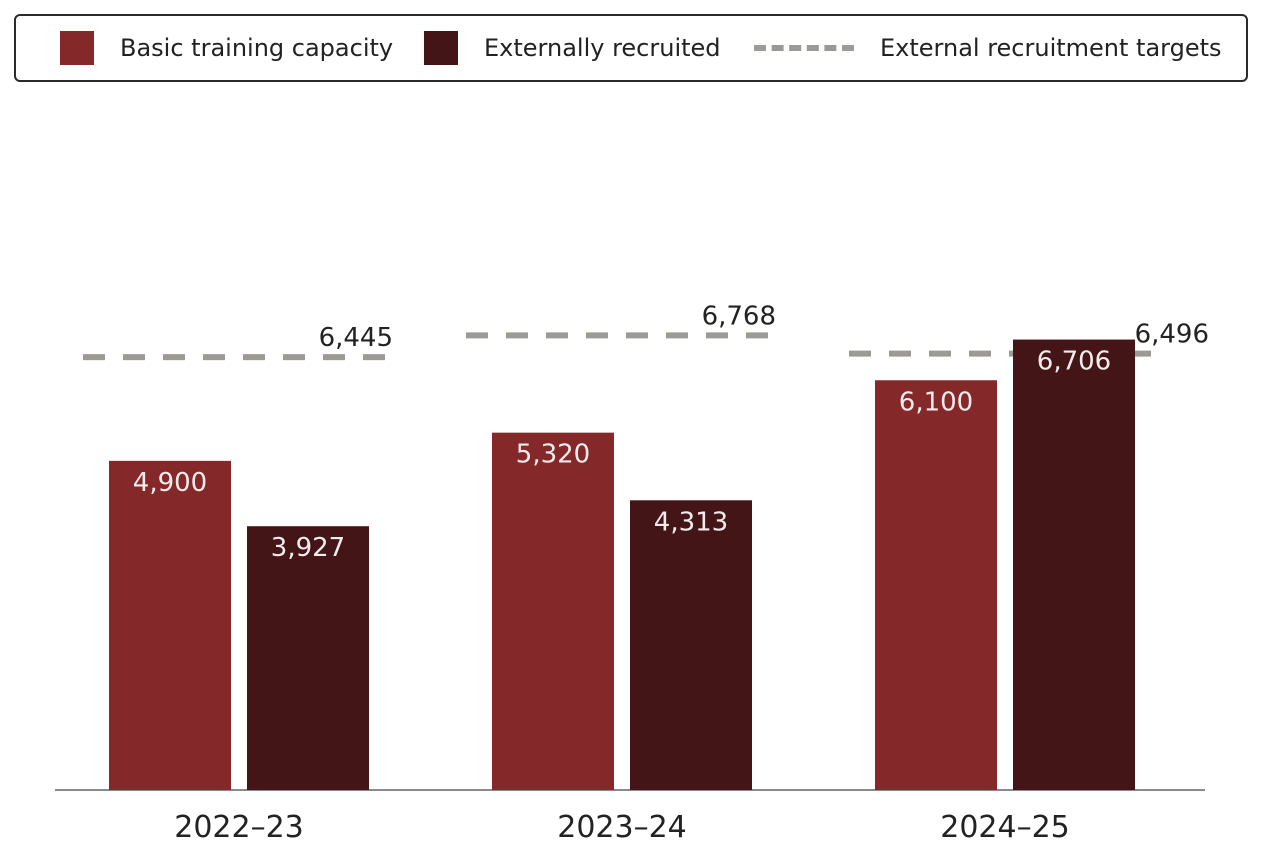 Image resolution: width=1280 pixels, height=861 pixels. Describe the element at coordinates (77, 48) in the screenshot. I see `legend-swatch-basic-training` at that location.